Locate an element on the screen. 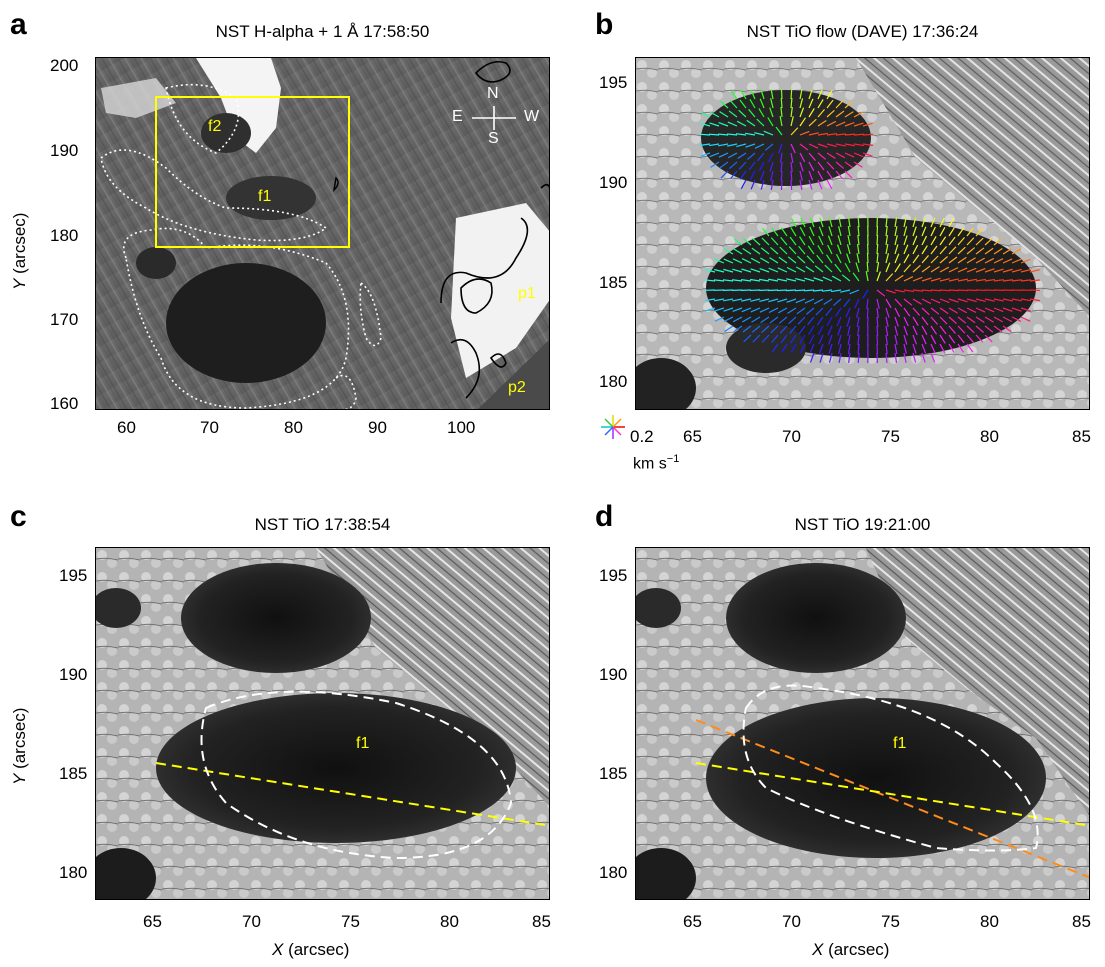 Image resolution: width=1105 pixels, height=967 pixels. y-axis-label-c: Y (arcsec) is located at coordinates (19, 746).